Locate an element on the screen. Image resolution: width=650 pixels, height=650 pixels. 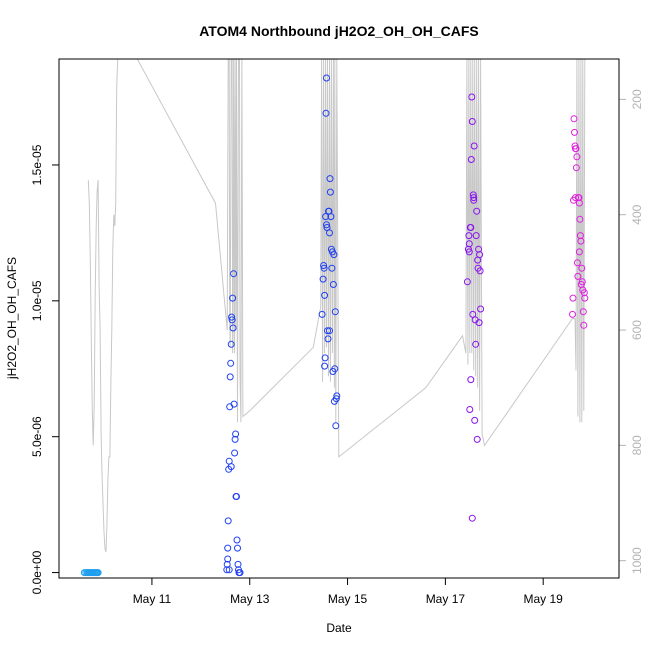
y-tick-label: 1.5e-05 is located at coordinates (37, 164).